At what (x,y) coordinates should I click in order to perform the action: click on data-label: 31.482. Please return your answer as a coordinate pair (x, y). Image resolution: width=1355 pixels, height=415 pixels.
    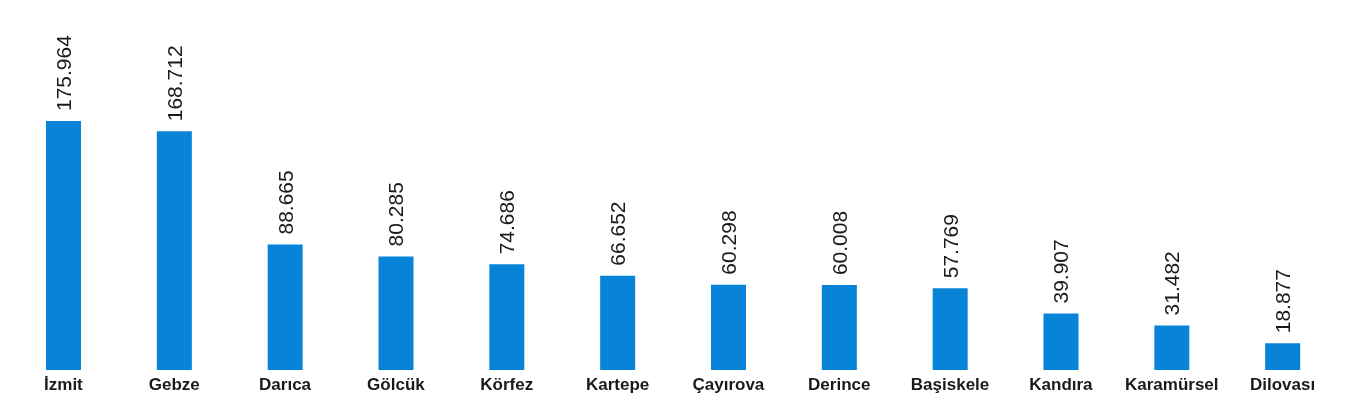
    Looking at the image, I should click on (1172, 283).